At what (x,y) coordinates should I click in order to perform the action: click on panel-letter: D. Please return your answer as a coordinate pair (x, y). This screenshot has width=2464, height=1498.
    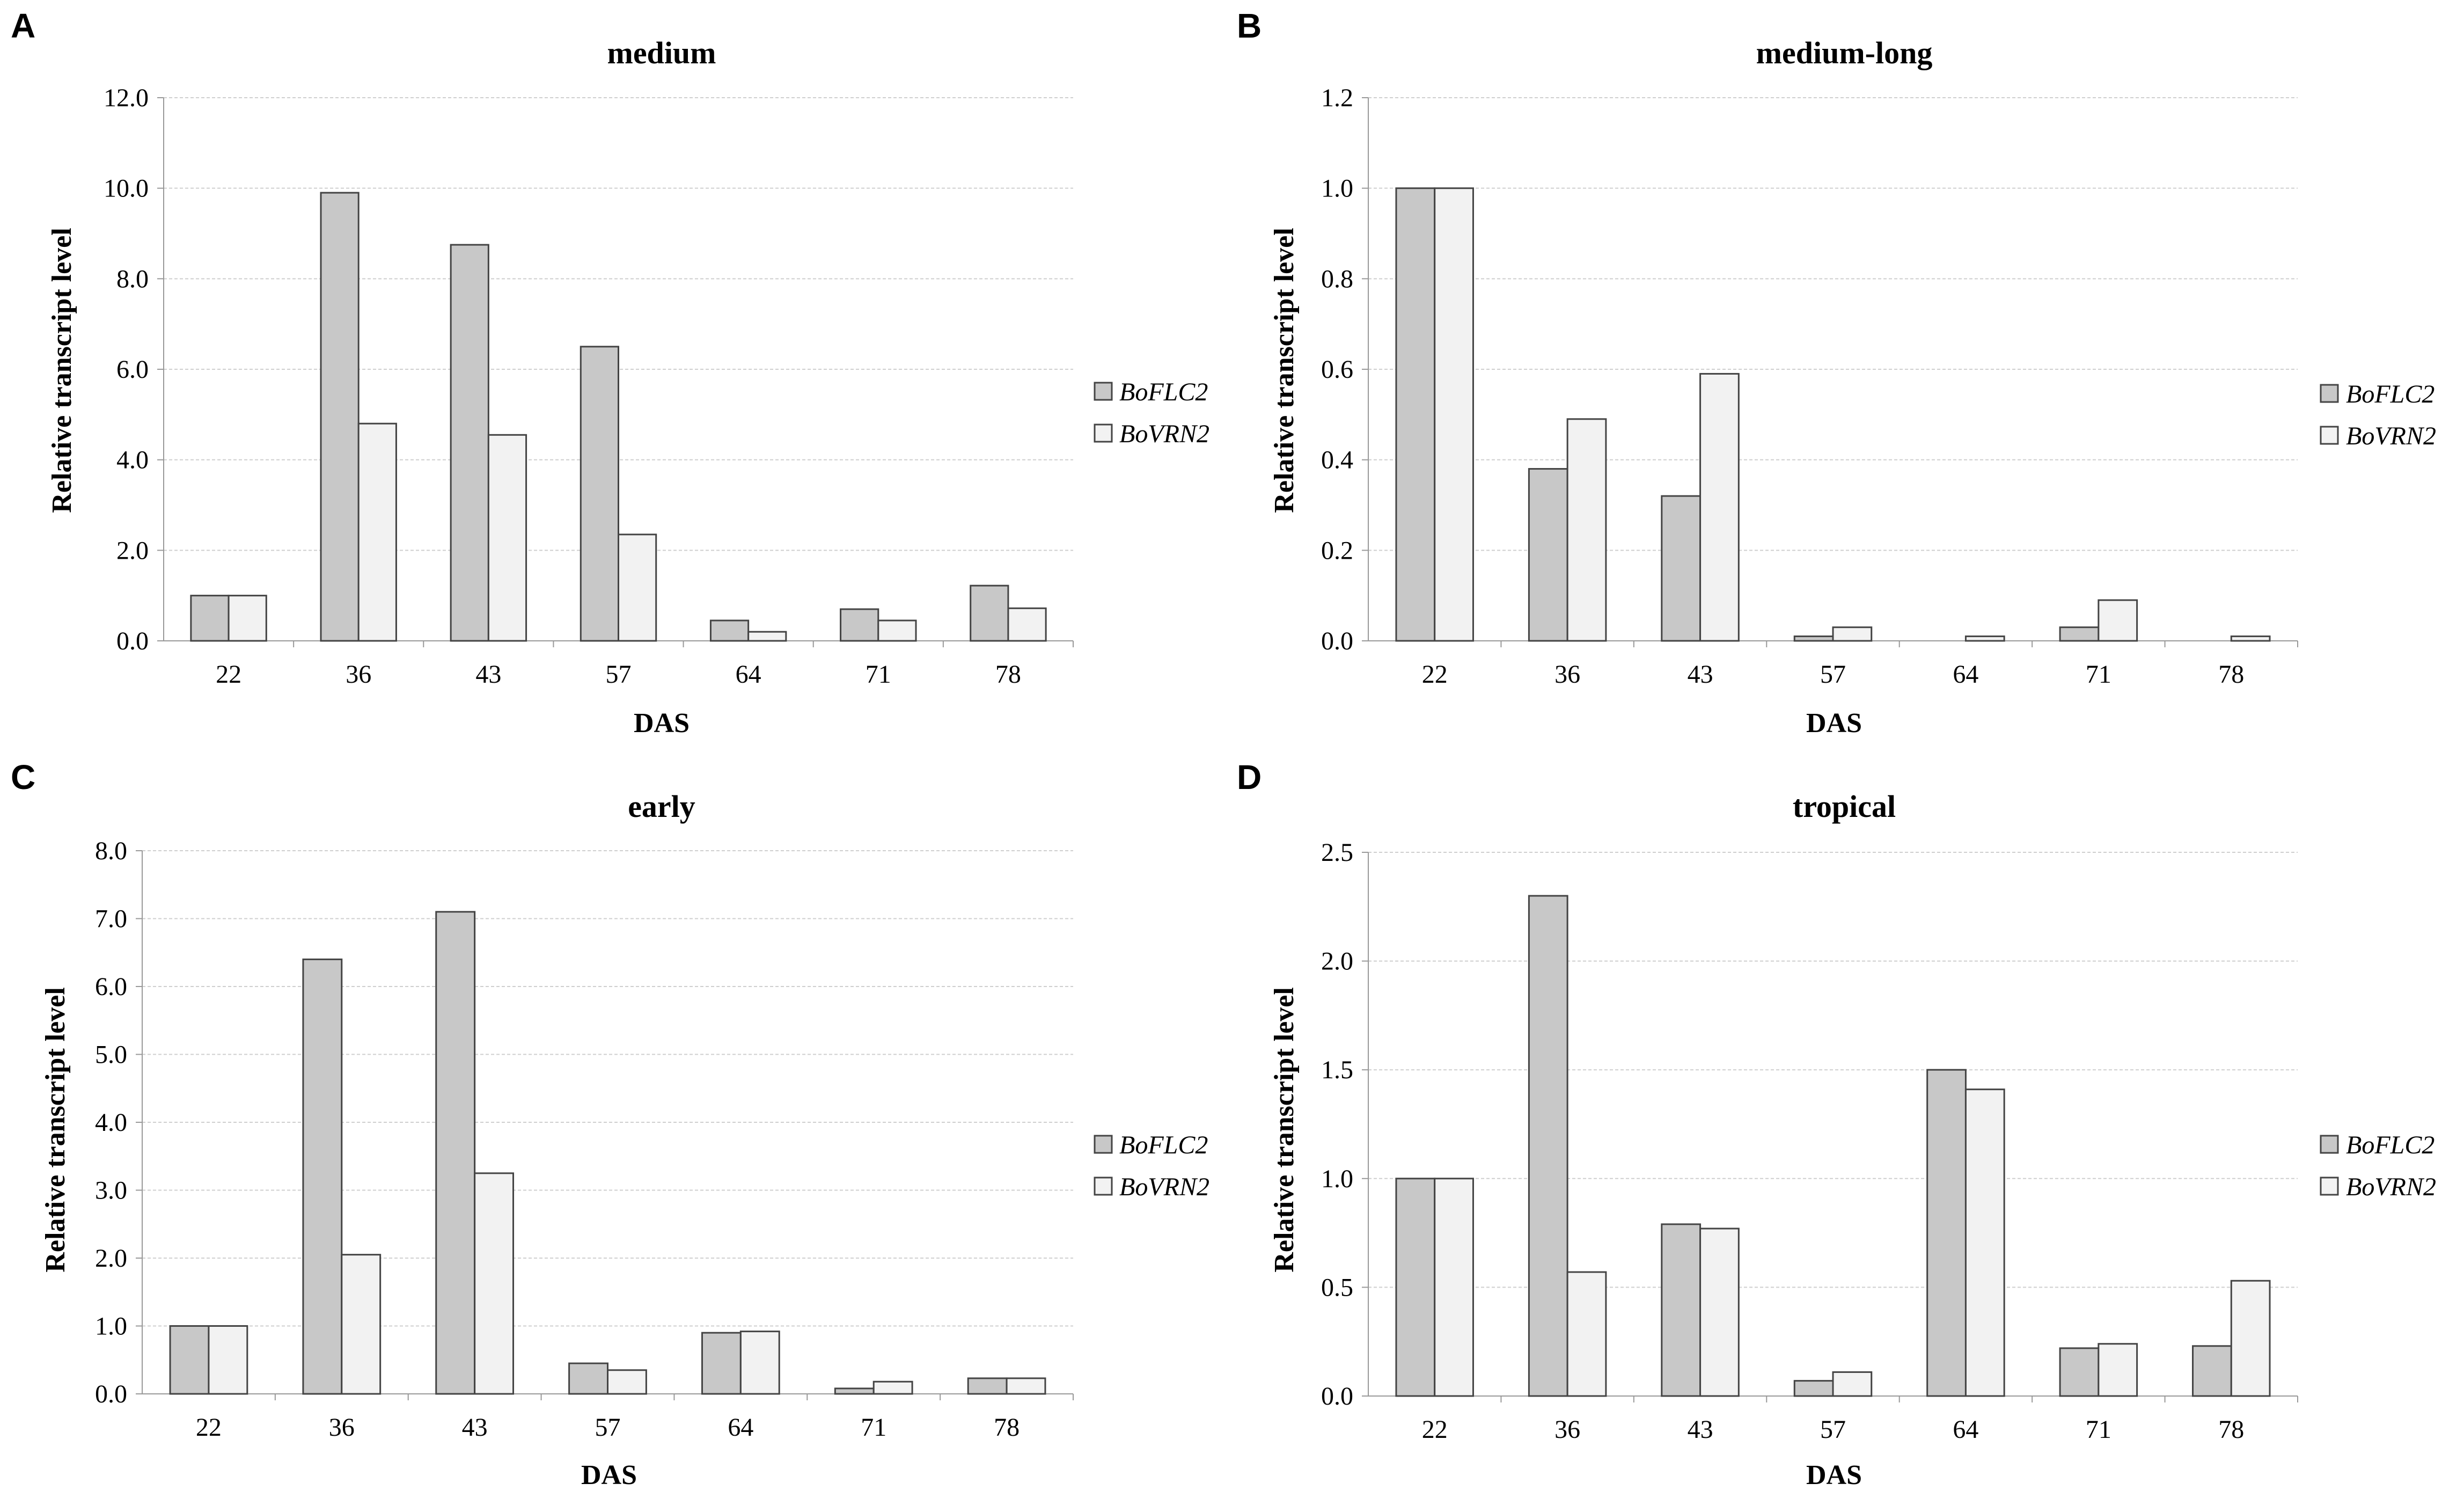
    Looking at the image, I should click on (1249, 777).